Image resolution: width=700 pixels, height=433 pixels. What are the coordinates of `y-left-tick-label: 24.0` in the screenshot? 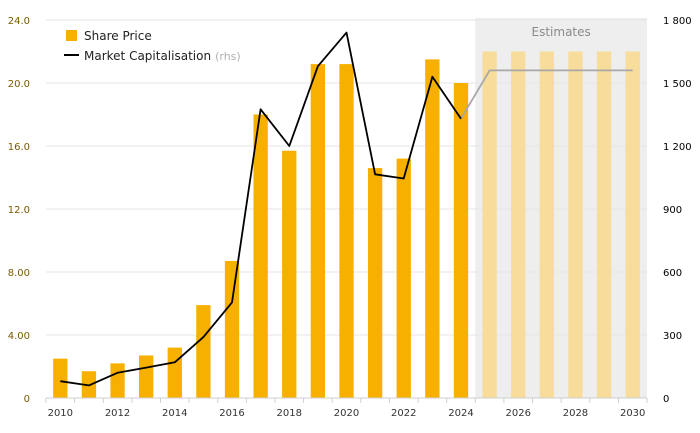 It's located at (19, 21).